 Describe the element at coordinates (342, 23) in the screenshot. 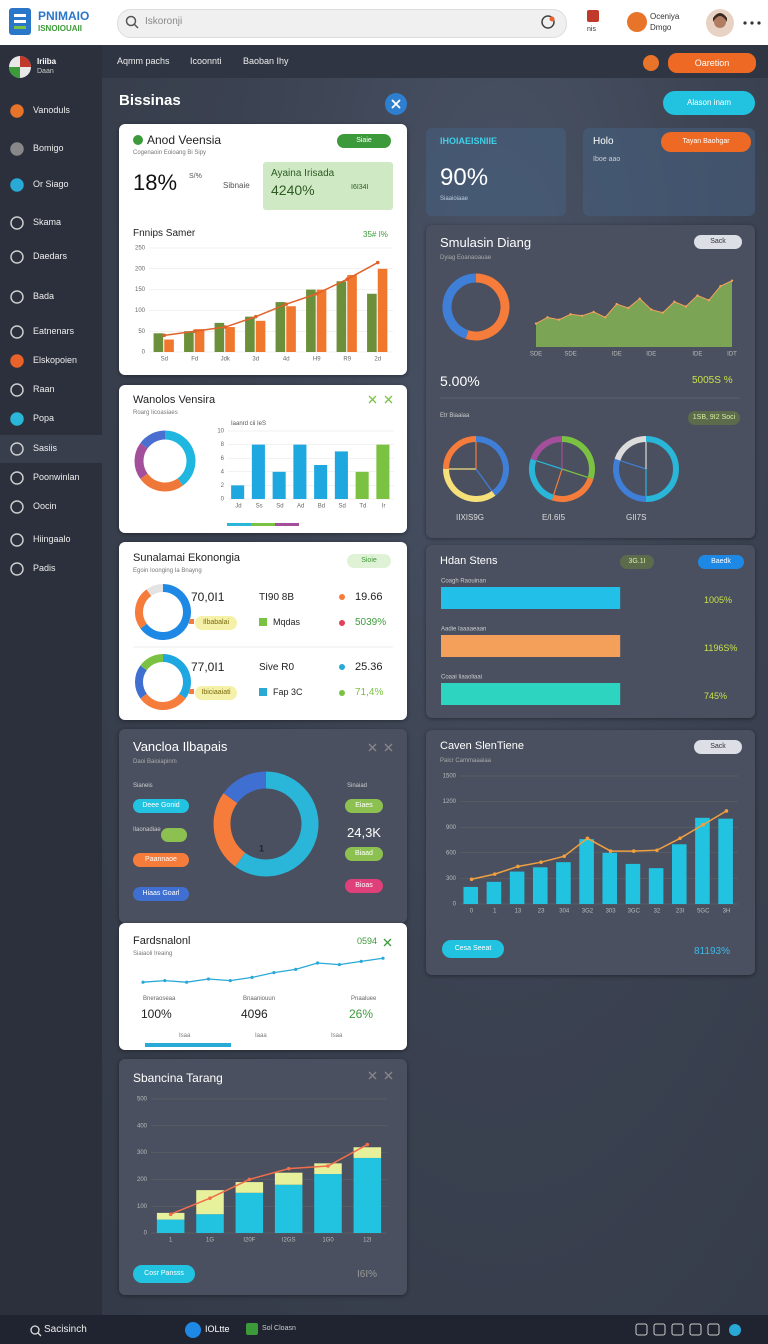

I see `search-box` at that location.